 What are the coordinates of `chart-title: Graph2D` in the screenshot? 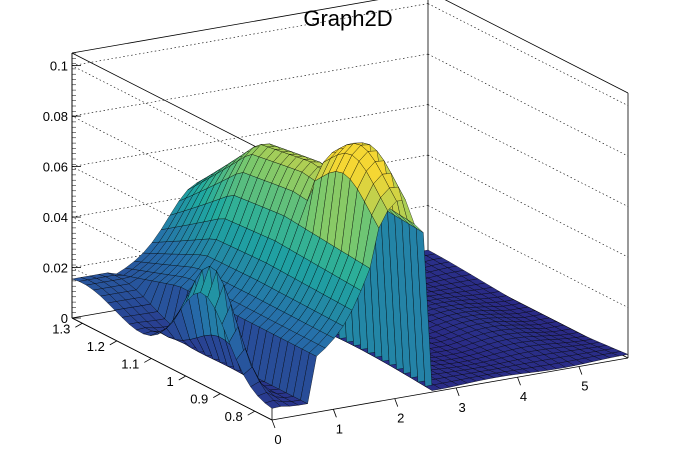 It's located at (347, 18).